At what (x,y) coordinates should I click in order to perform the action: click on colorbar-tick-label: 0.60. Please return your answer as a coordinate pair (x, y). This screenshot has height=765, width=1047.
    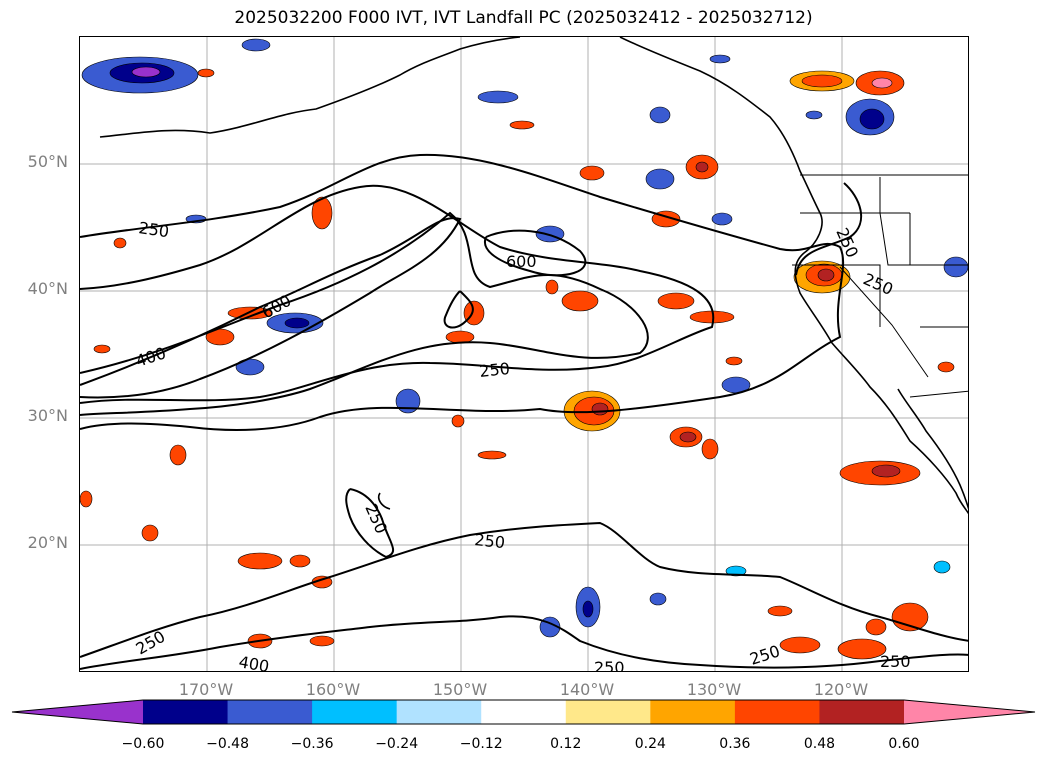
    Looking at the image, I should click on (904, 744).